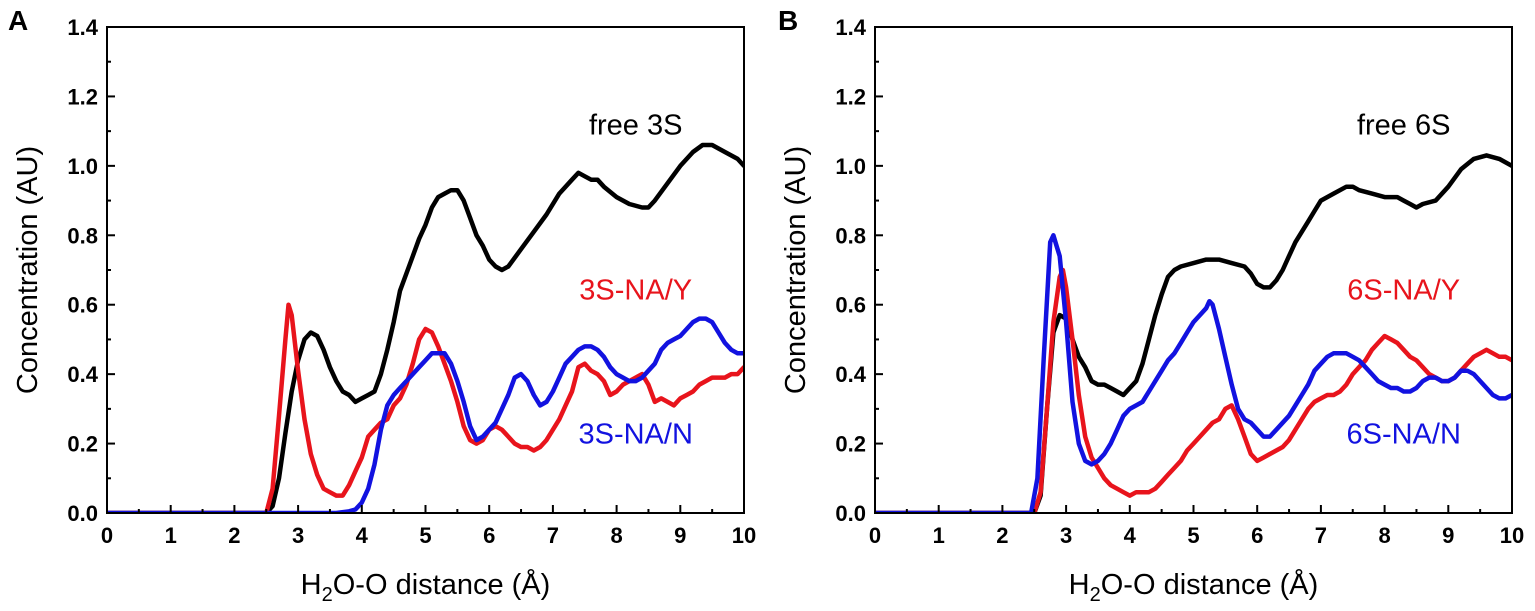  What do you see at coordinates (636, 126) in the screenshot?
I see `series-label: free 3S` at bounding box center [636, 126].